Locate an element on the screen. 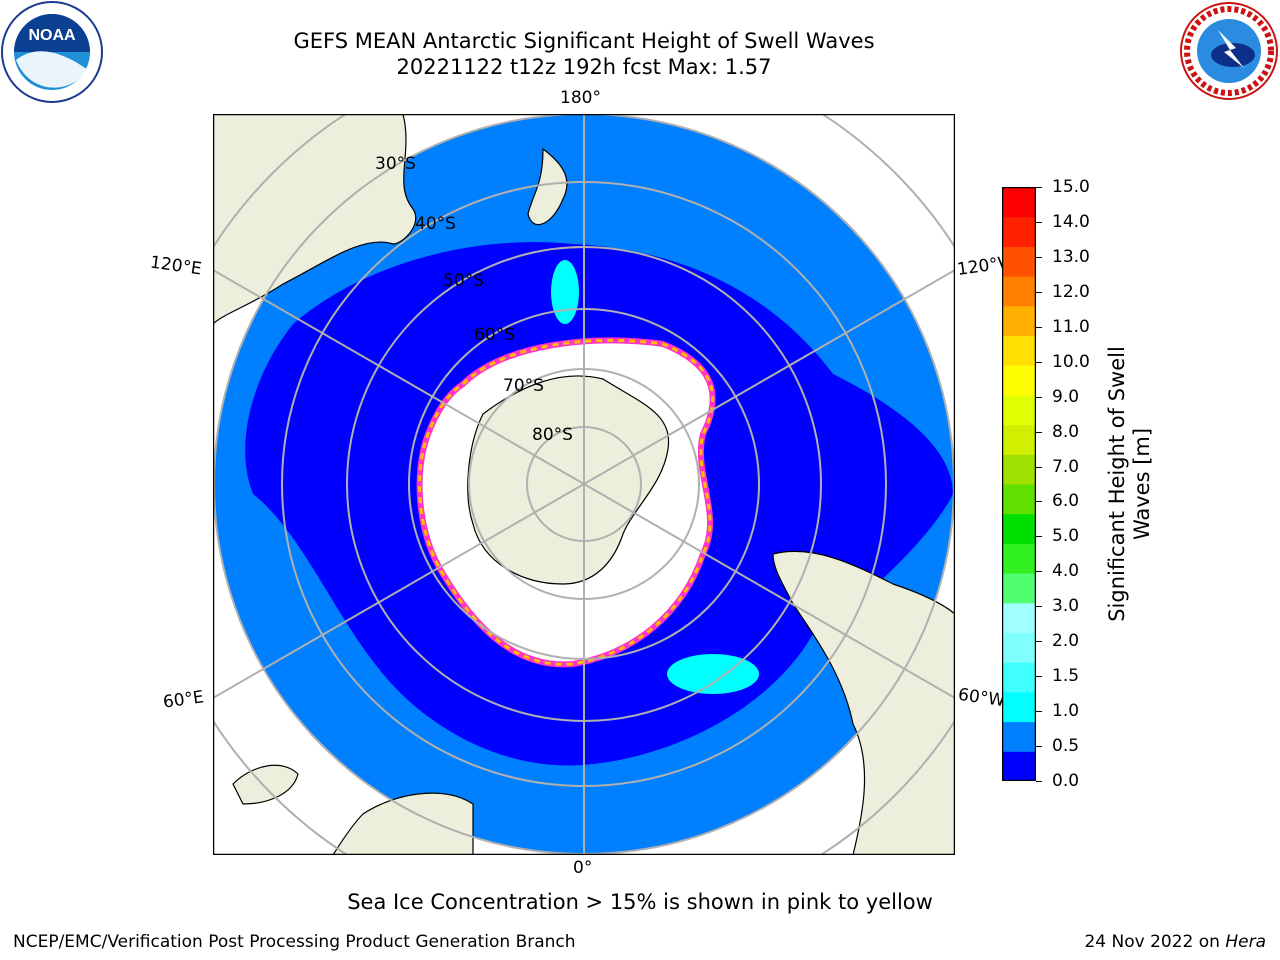  colorbar-tick-label: 13.0 is located at coordinates (1071, 256).